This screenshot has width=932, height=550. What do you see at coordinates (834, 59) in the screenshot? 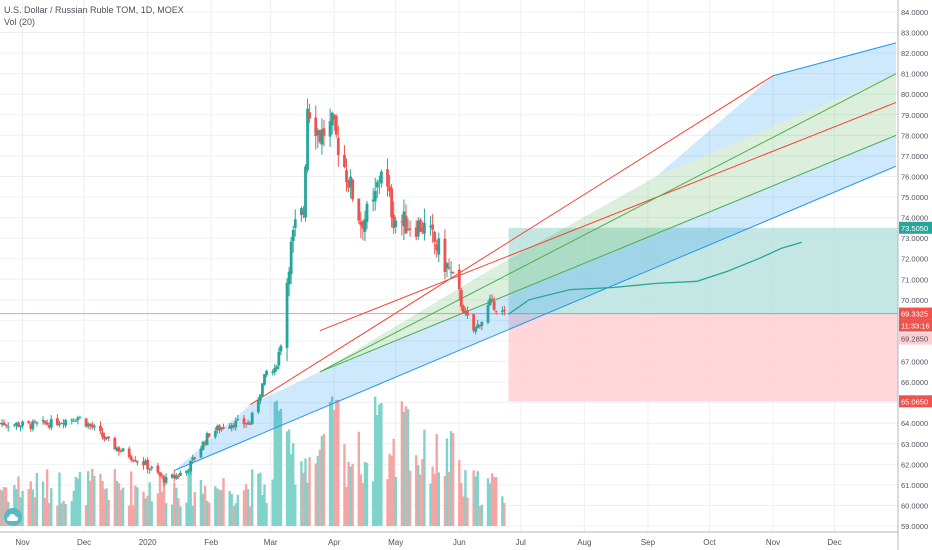
I see `channel-line-blue` at bounding box center [834, 59].